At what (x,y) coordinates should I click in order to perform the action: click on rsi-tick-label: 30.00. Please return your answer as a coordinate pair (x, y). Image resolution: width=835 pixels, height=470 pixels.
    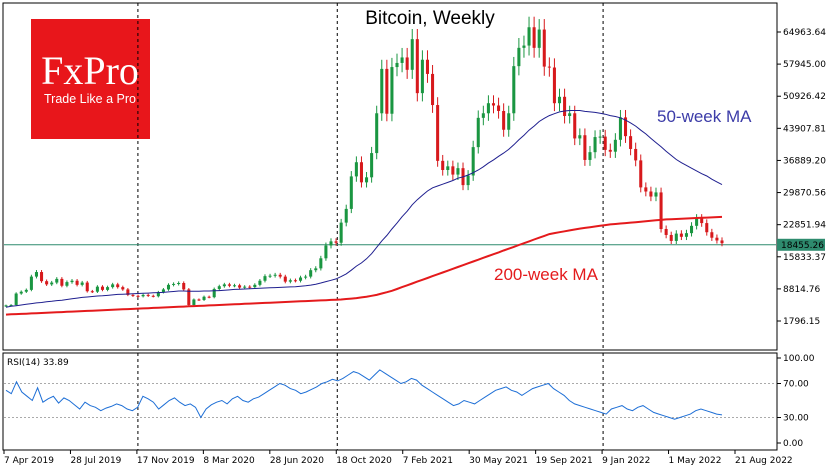
    Looking at the image, I should click on (796, 419).